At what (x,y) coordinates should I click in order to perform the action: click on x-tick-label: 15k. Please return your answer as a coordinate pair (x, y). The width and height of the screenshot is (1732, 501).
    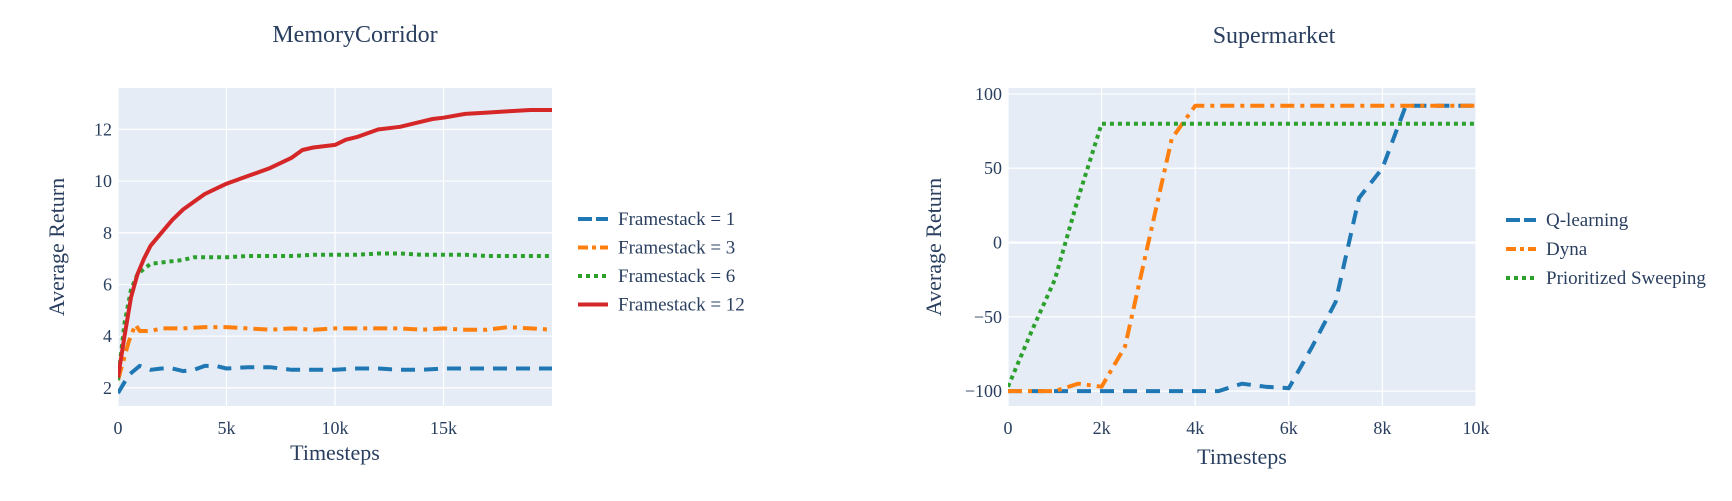
    Looking at the image, I should click on (443, 428).